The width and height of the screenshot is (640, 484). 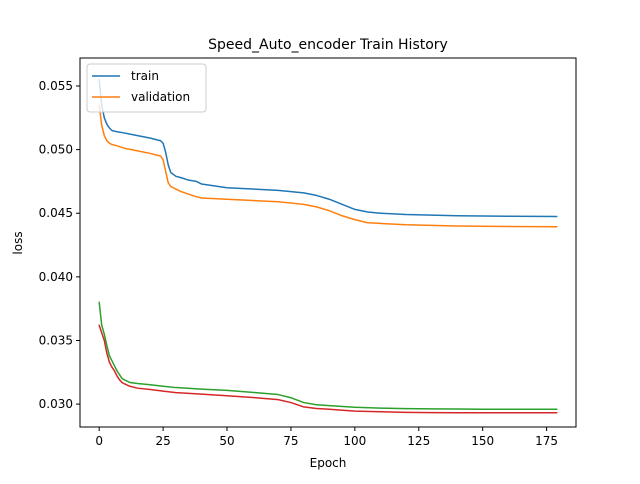 What do you see at coordinates (226, 441) in the screenshot?
I see `x-tick-label: 50` at bounding box center [226, 441].